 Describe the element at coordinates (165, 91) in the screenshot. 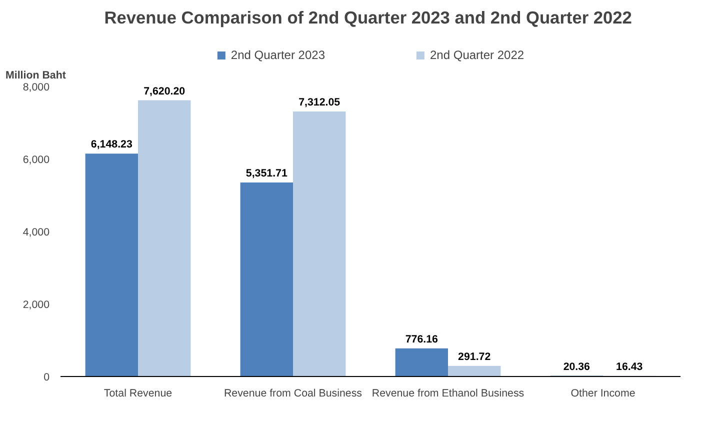

I see `data-label: 7,620.20` at that location.